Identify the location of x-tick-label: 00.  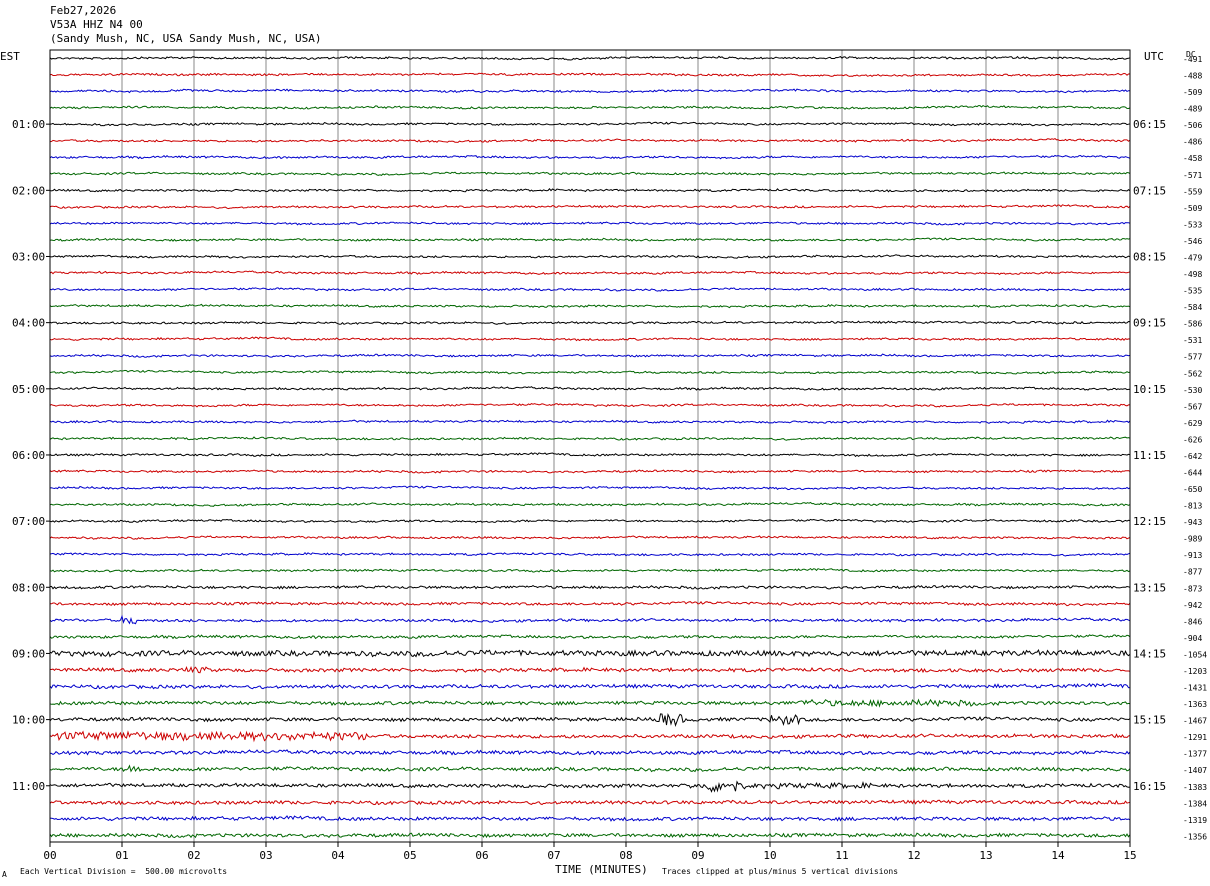
(49, 855).